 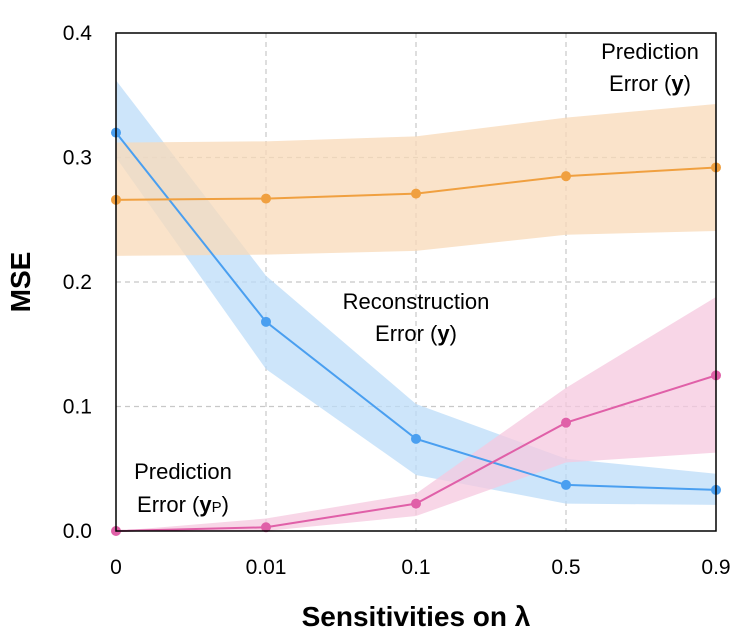 I want to click on annotation-pred-yp-suffix: ), so click(x=225, y=504).